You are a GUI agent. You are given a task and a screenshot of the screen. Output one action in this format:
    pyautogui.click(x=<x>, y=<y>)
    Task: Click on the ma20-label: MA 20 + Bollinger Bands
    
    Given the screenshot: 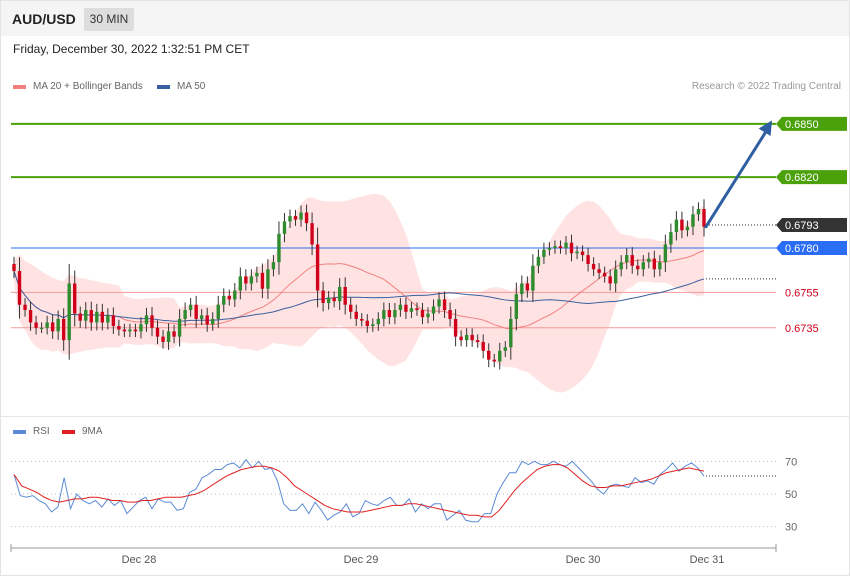 What is the action you would take?
    pyautogui.click(x=88, y=86)
    